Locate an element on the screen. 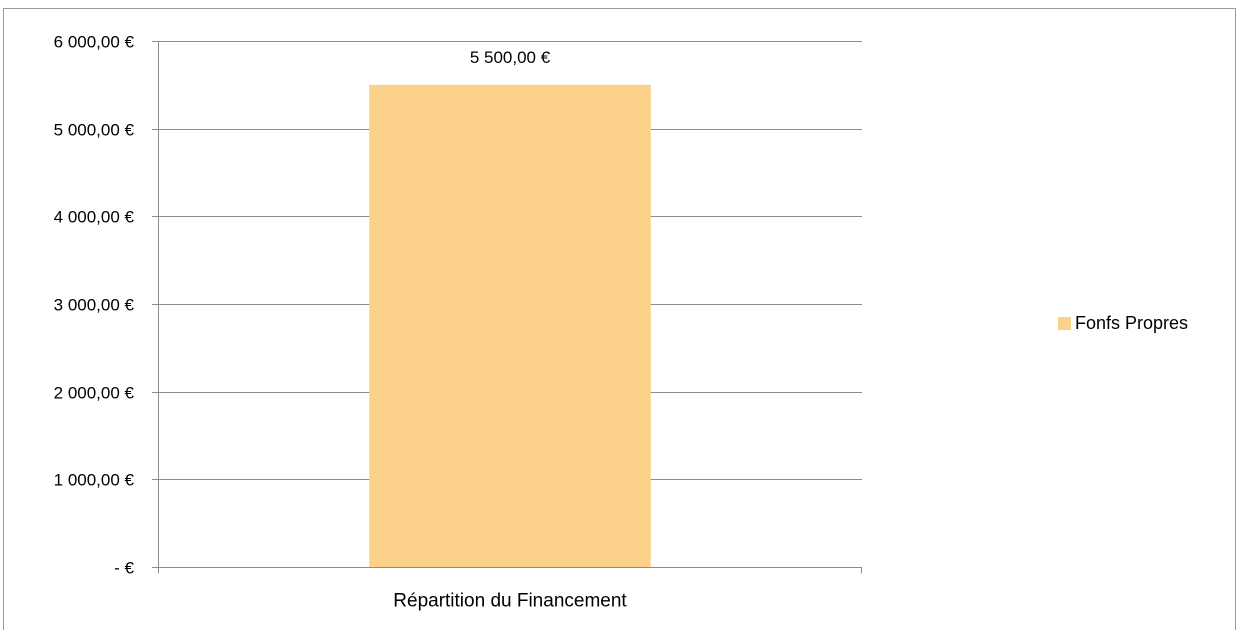 The height and width of the screenshot is (635, 1239). legend: Fonfs Propres is located at coordinates (1123, 323).